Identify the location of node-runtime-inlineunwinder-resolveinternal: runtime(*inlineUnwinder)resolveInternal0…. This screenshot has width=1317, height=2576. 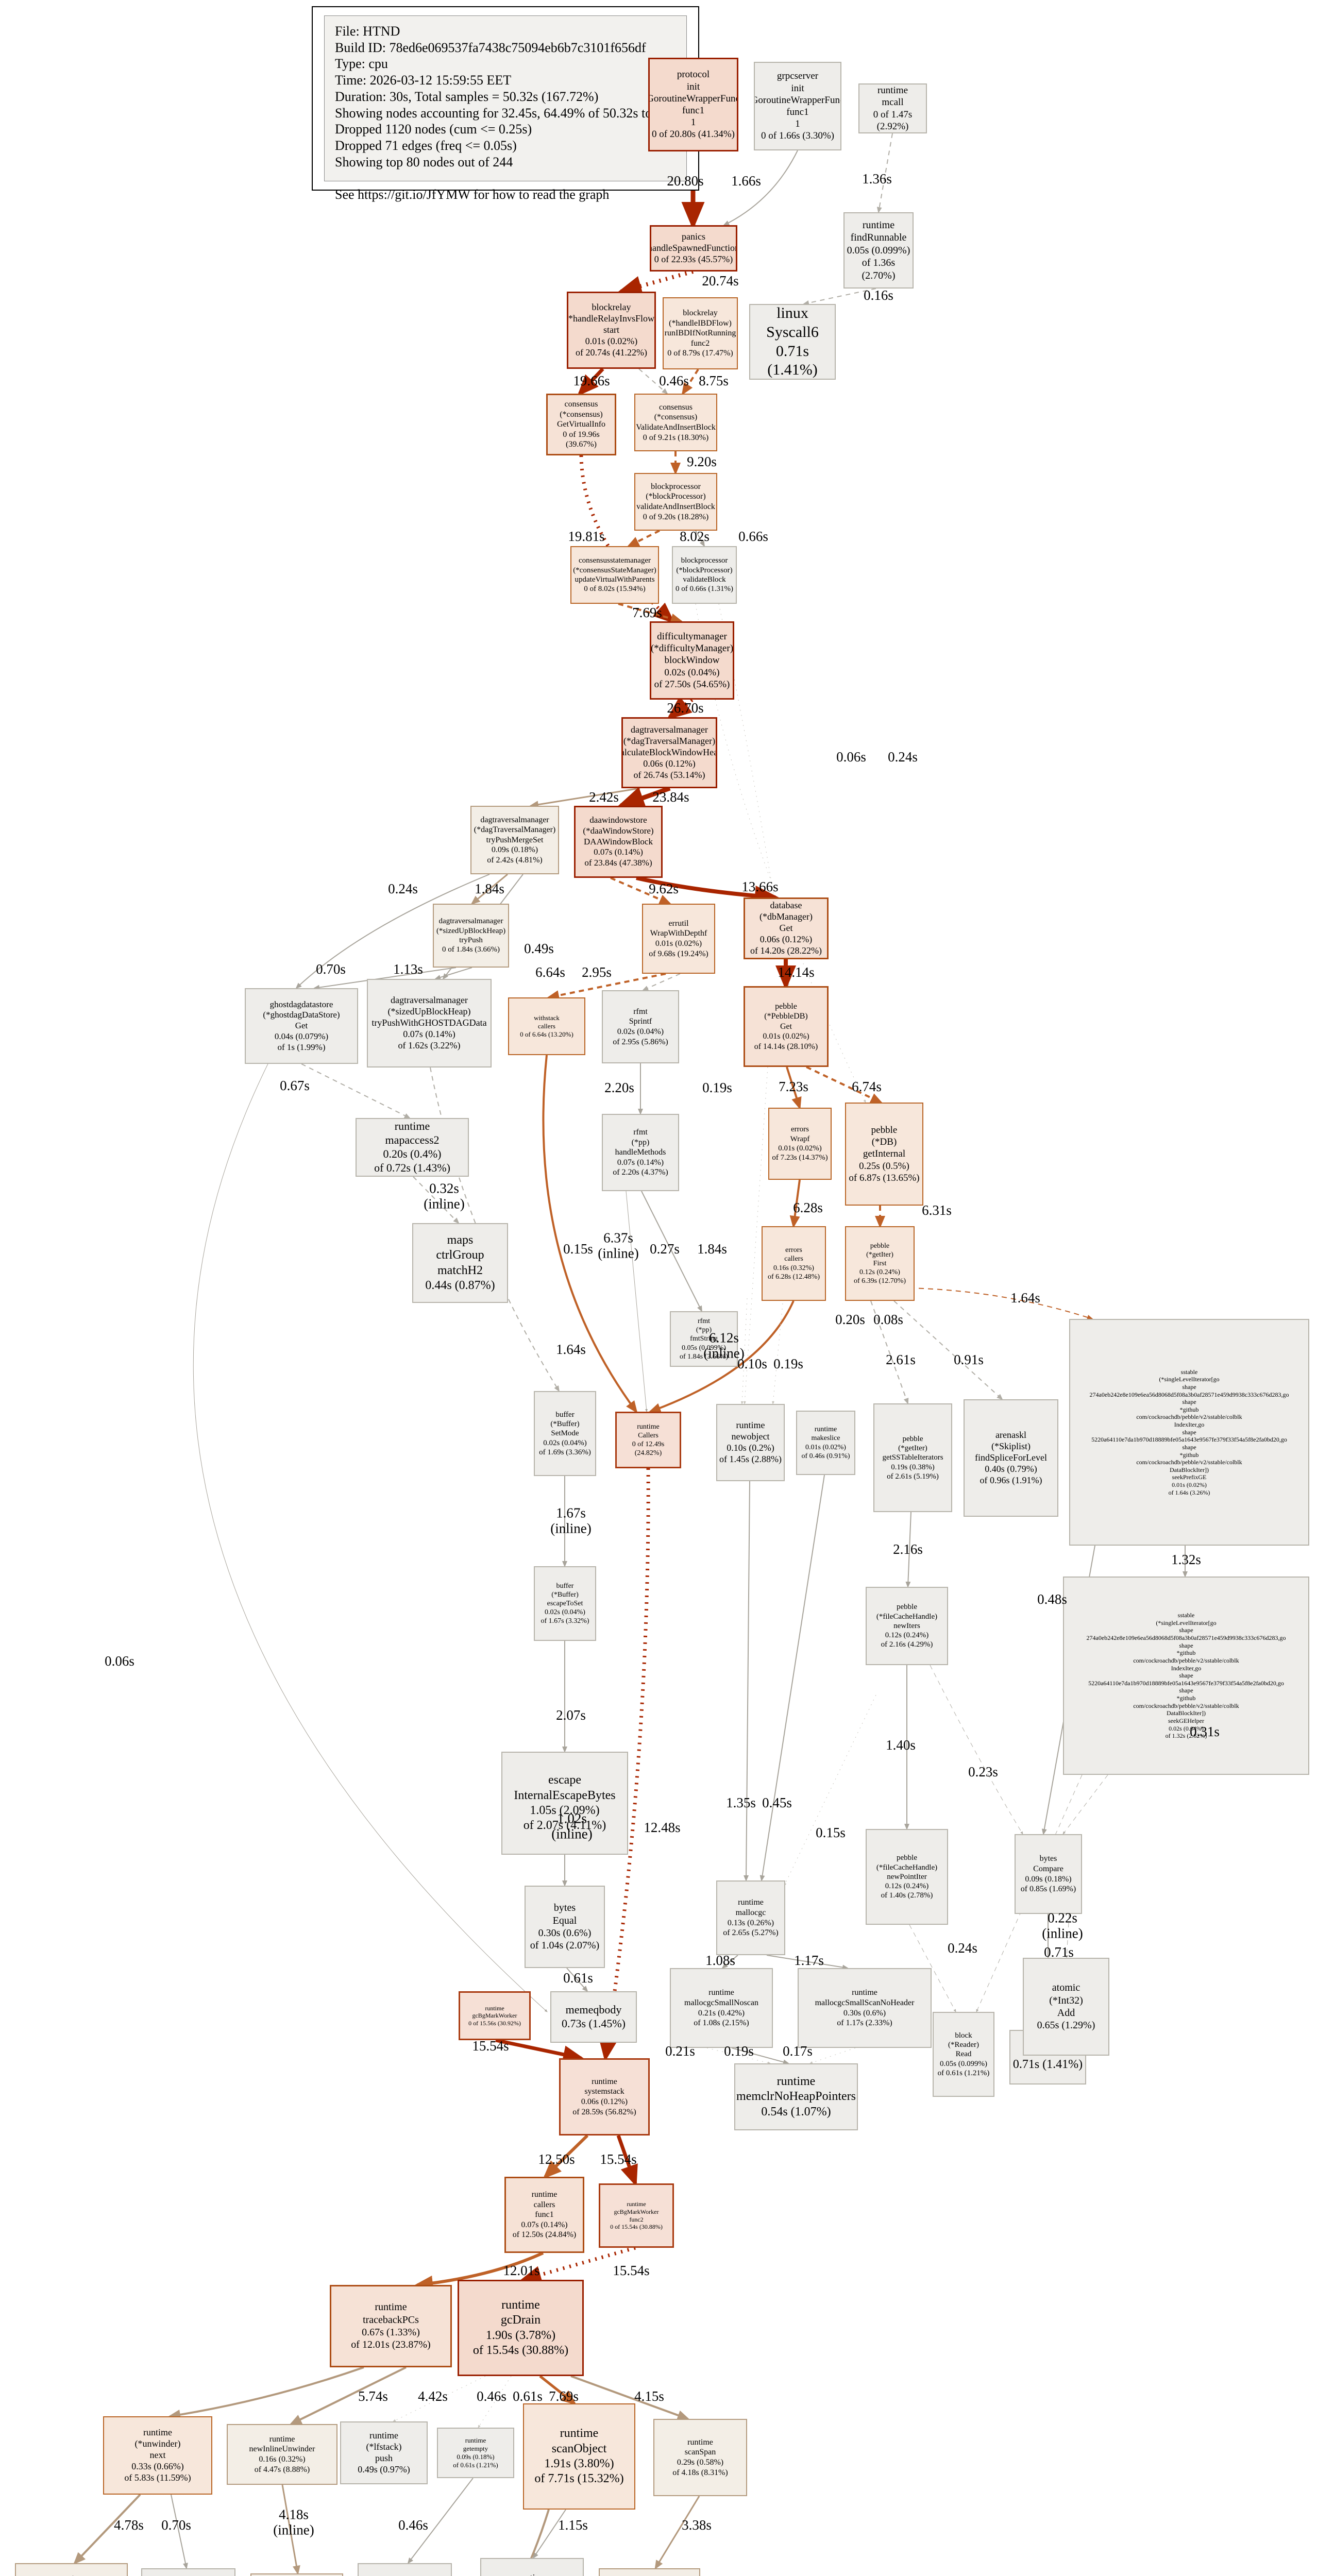
(296, 2574).